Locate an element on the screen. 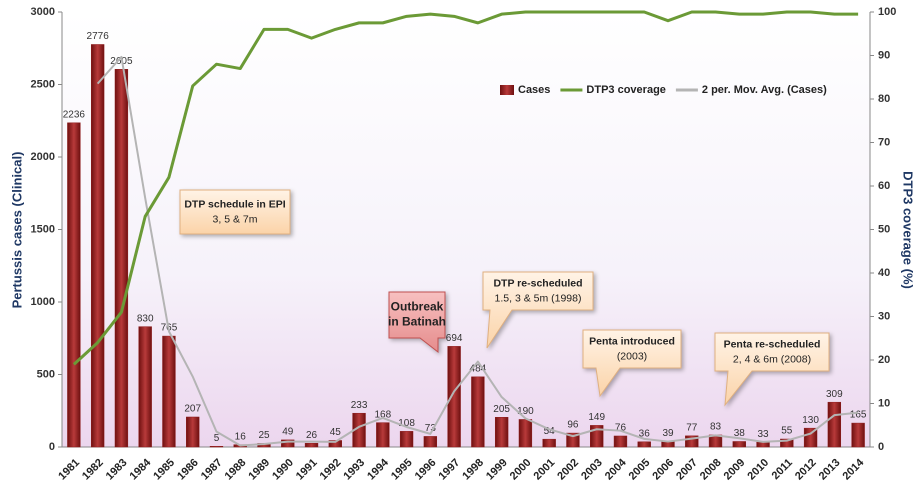 Image resolution: width=919 pixels, height=498 pixels. annotation-text: Outbreak is located at coordinates (417, 307).